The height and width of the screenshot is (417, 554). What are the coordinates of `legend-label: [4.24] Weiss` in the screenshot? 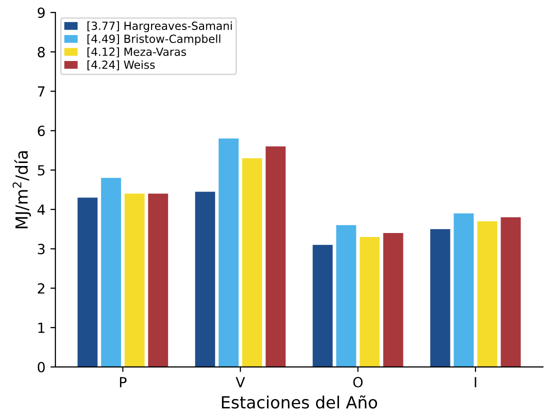 It's located at (121, 65).